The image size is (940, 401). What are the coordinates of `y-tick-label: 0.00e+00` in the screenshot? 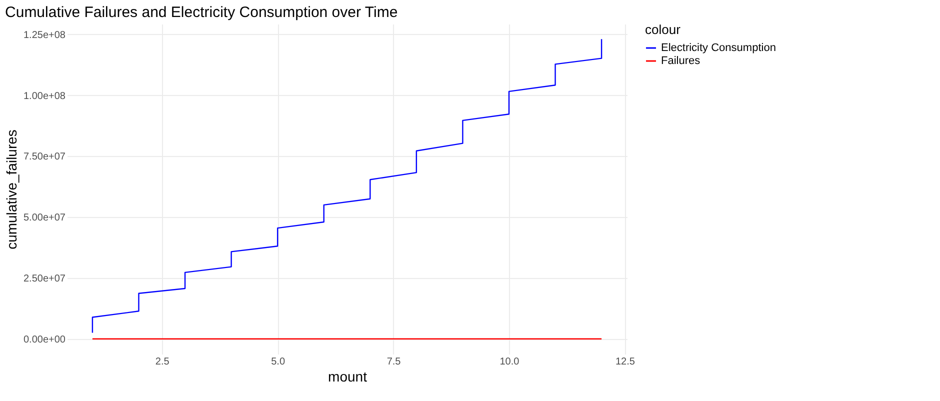 It's located at (45, 340).